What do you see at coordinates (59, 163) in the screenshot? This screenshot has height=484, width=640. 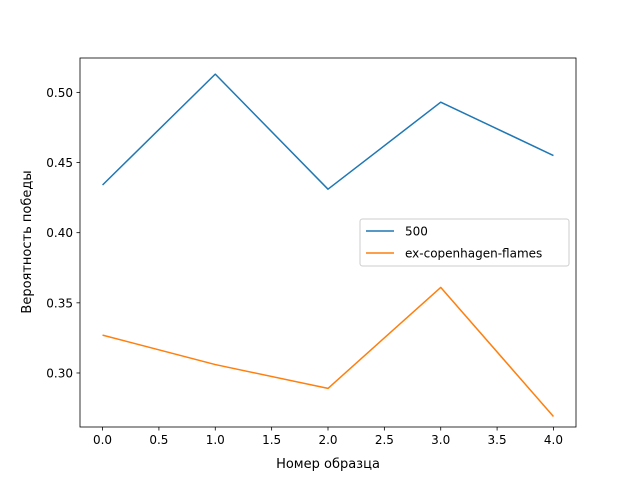 I see `y-tick-label: 0.45` at bounding box center [59, 163].